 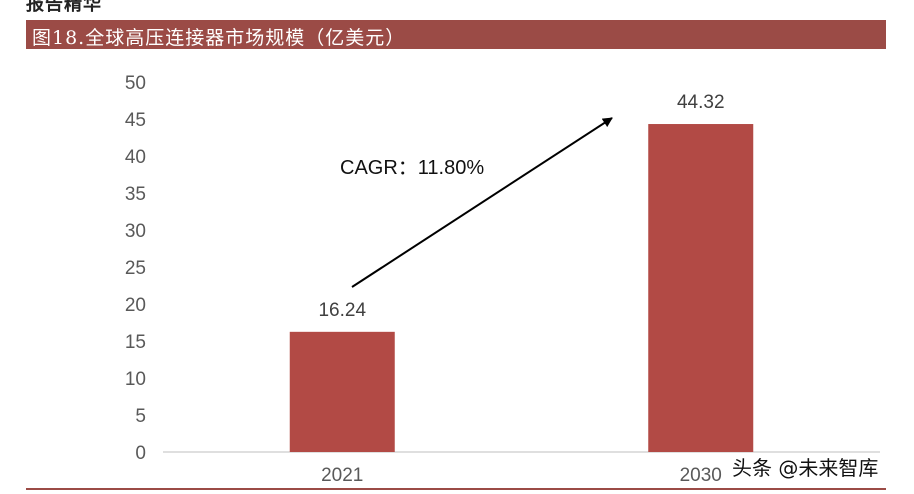 What do you see at coordinates (701, 288) in the screenshot?
I see `bar-2030` at bounding box center [701, 288].